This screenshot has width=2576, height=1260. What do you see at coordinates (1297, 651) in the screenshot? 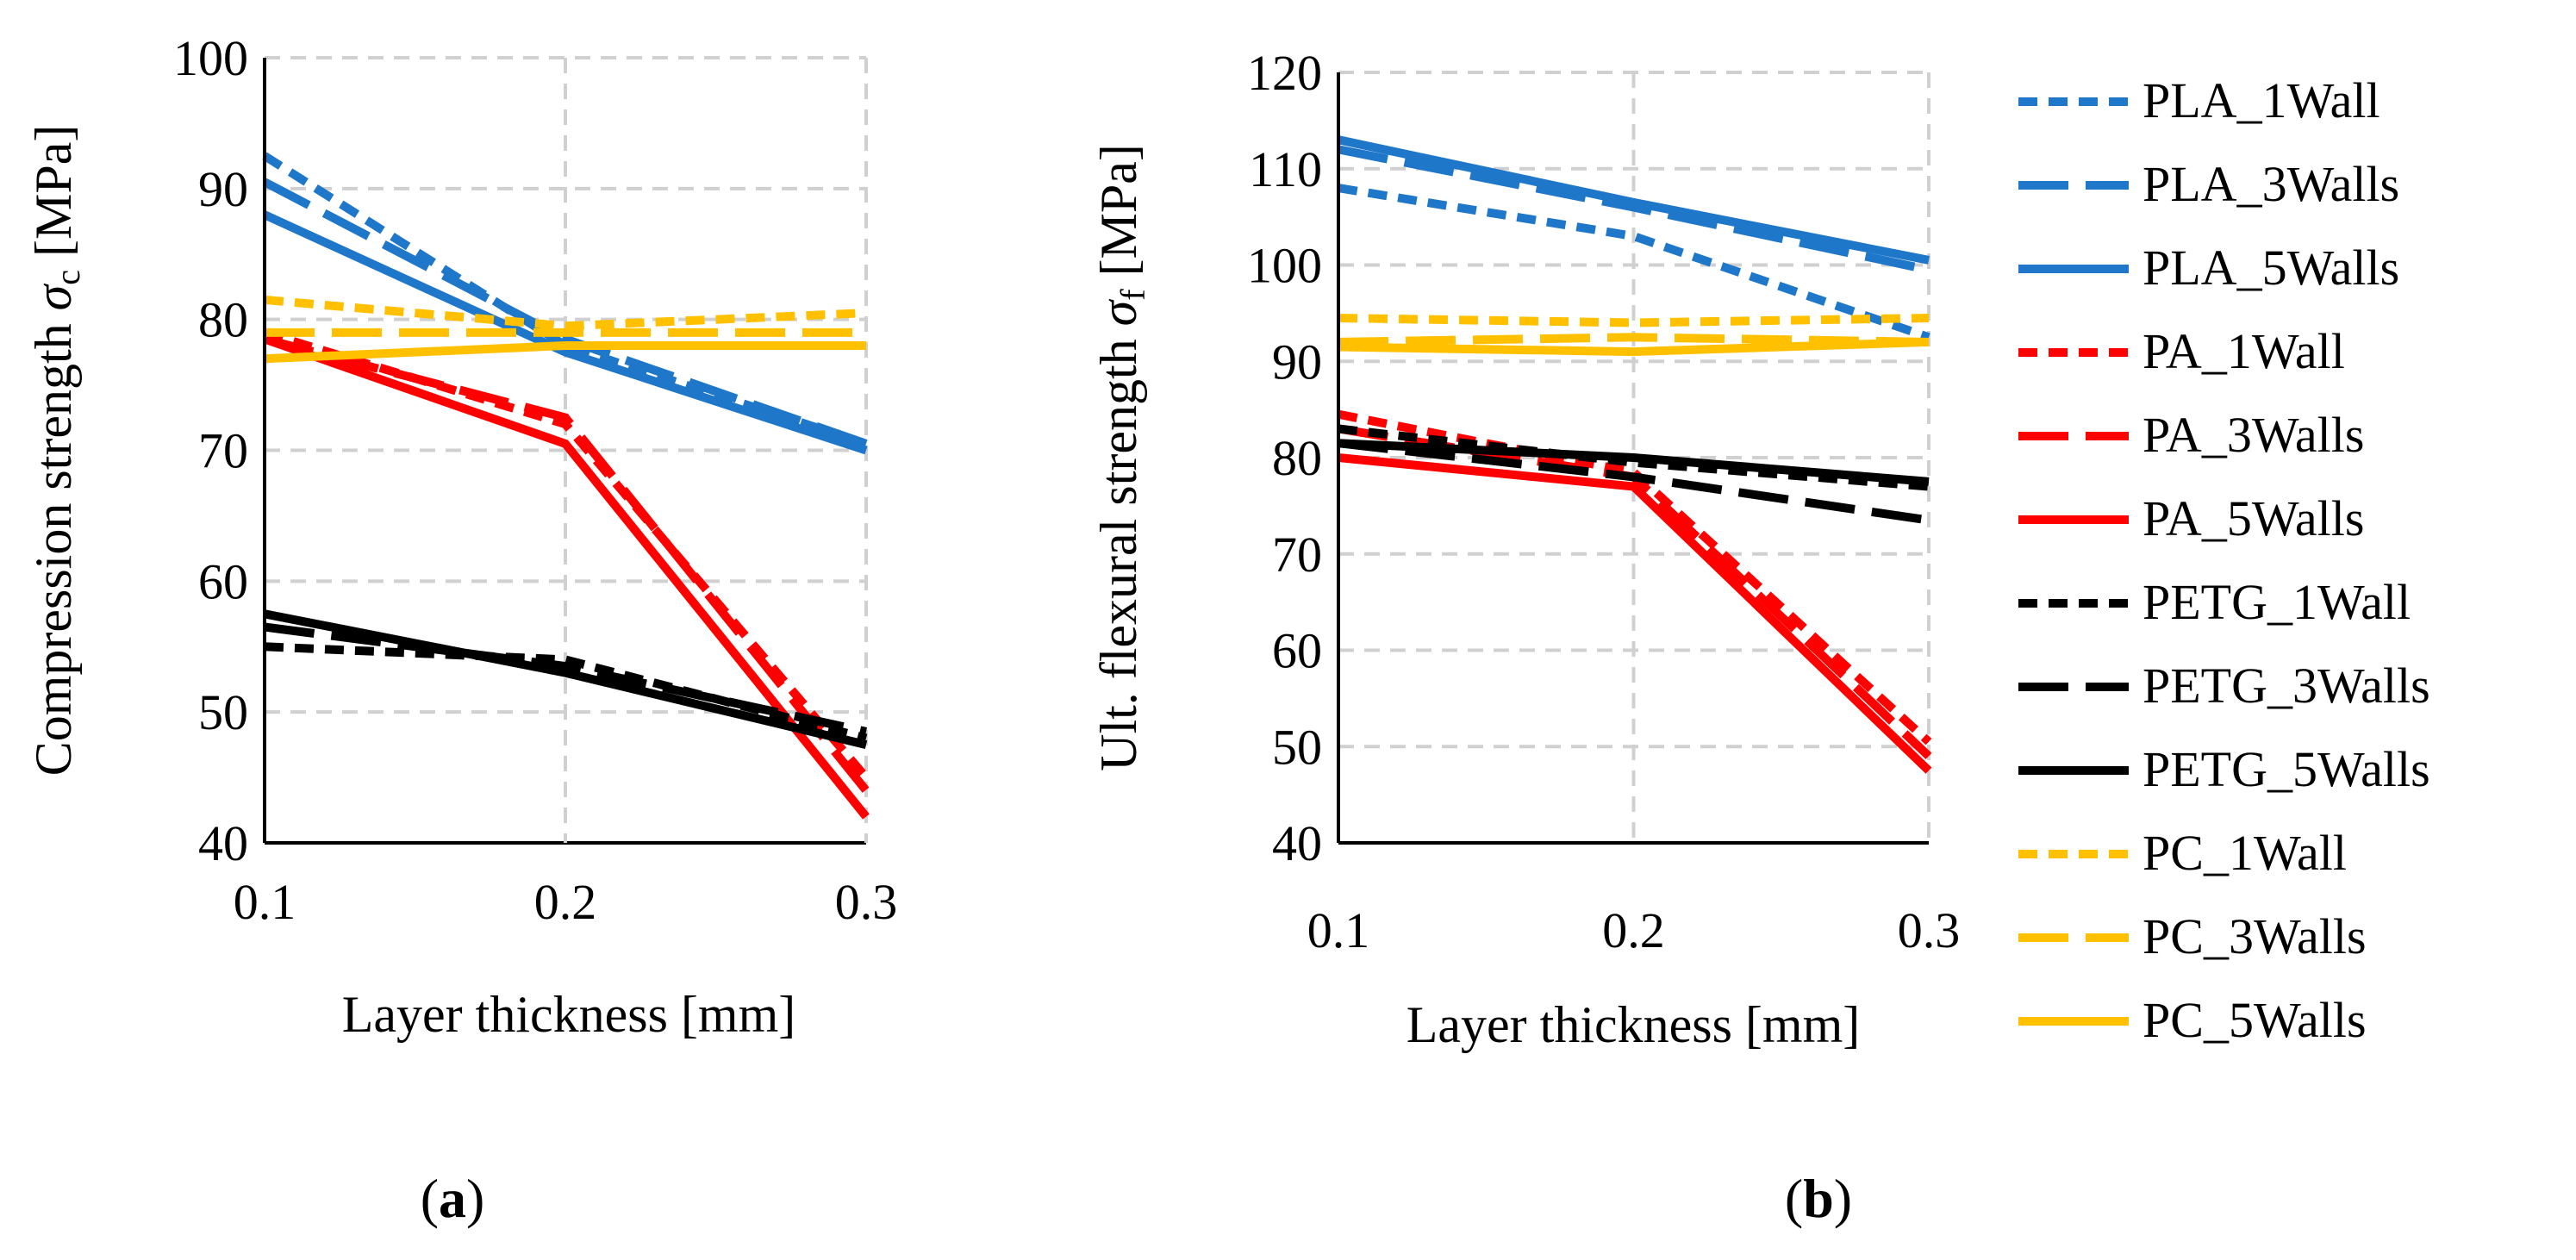
I see `chart-b-y-tick-label: 60` at bounding box center [1297, 651].